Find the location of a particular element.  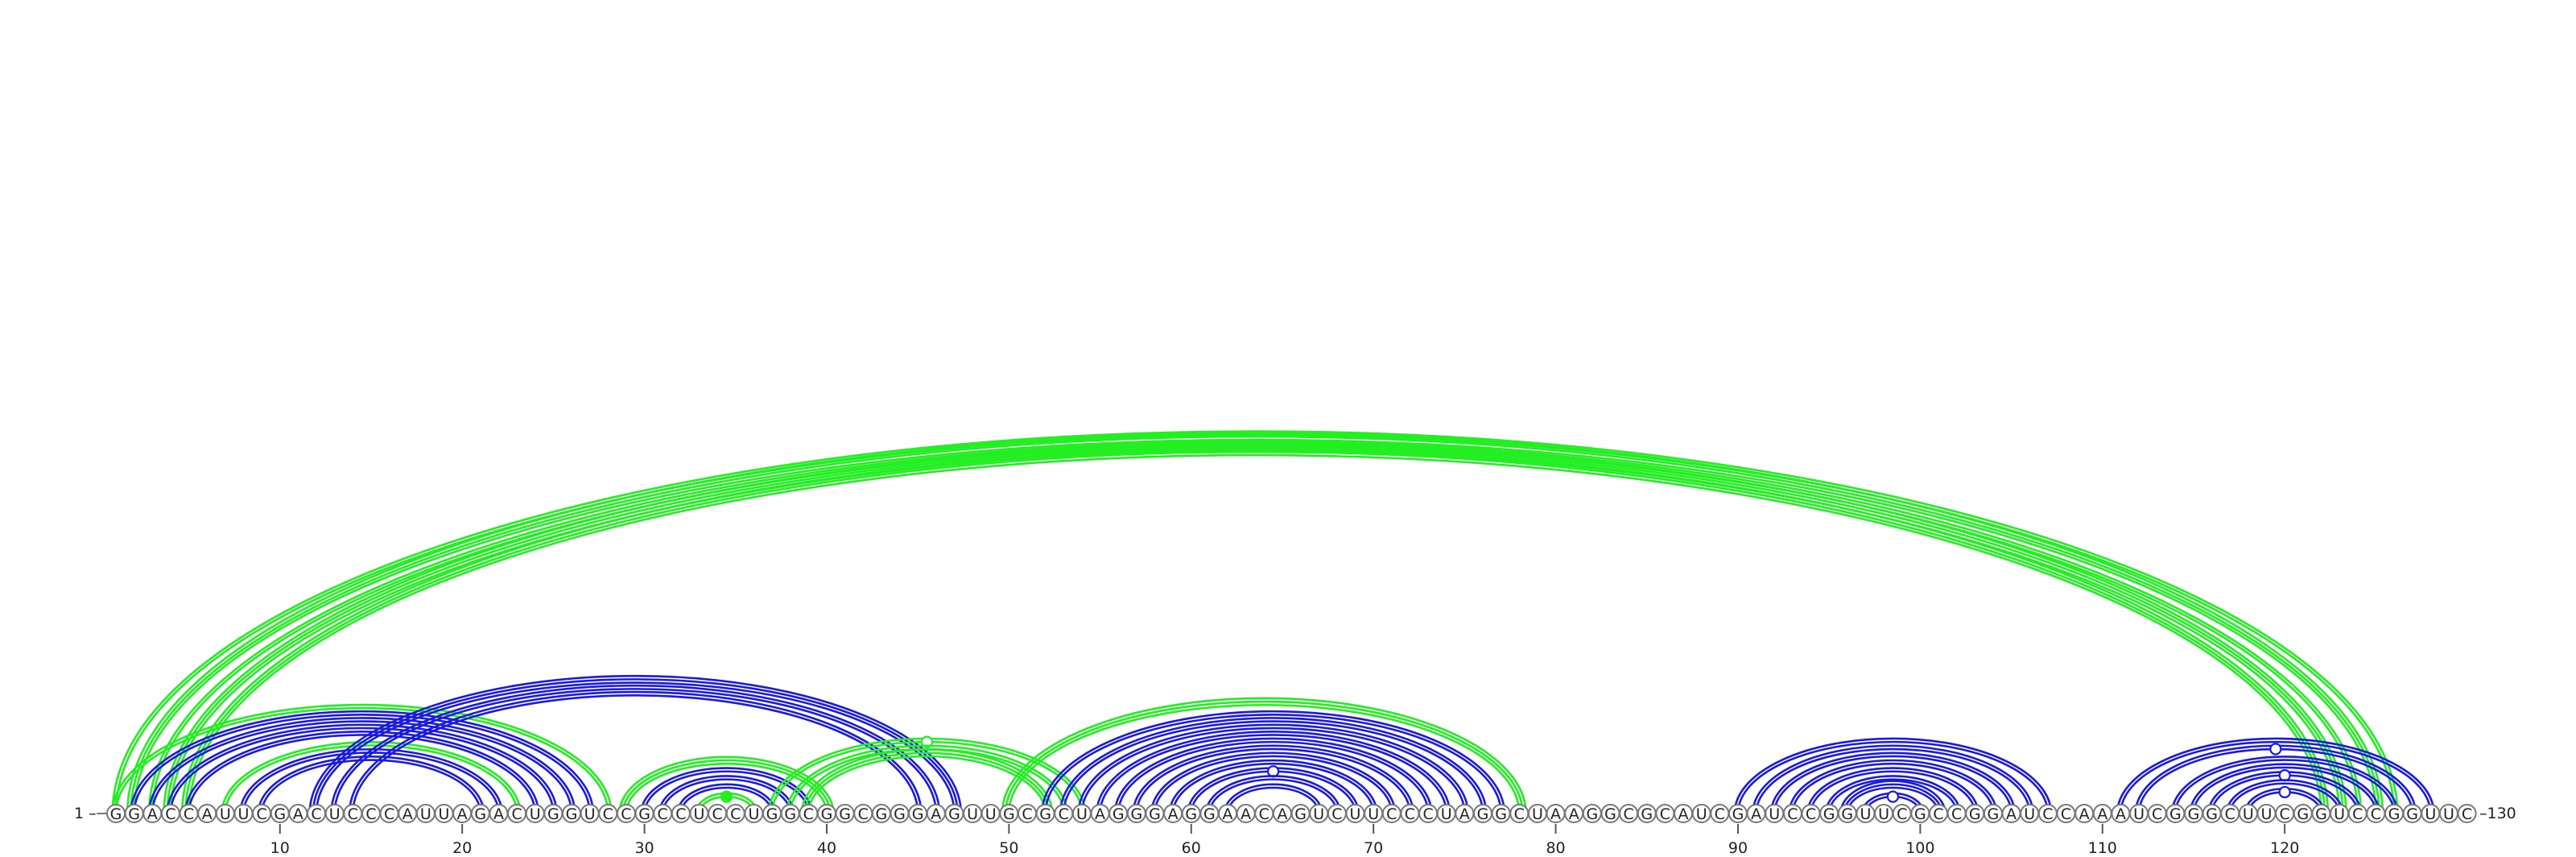

ticks-layer: 10 20 30 40 50 60 70 80 90 100 110 120 is located at coordinates (1284, 840).